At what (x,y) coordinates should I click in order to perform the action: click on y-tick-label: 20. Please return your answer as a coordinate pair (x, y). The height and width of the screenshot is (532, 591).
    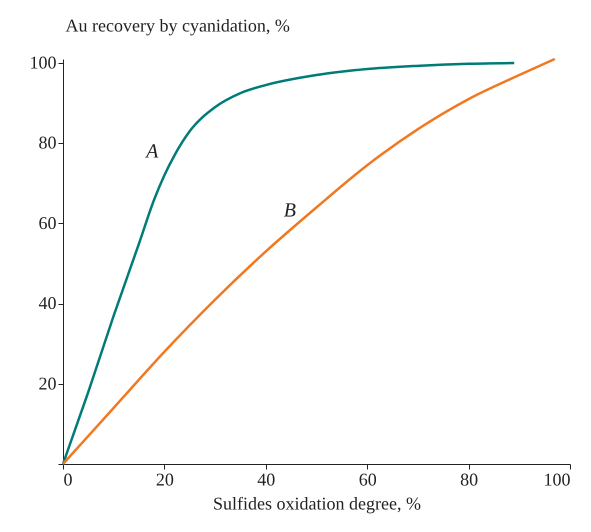
    Looking at the image, I should click on (47, 383).